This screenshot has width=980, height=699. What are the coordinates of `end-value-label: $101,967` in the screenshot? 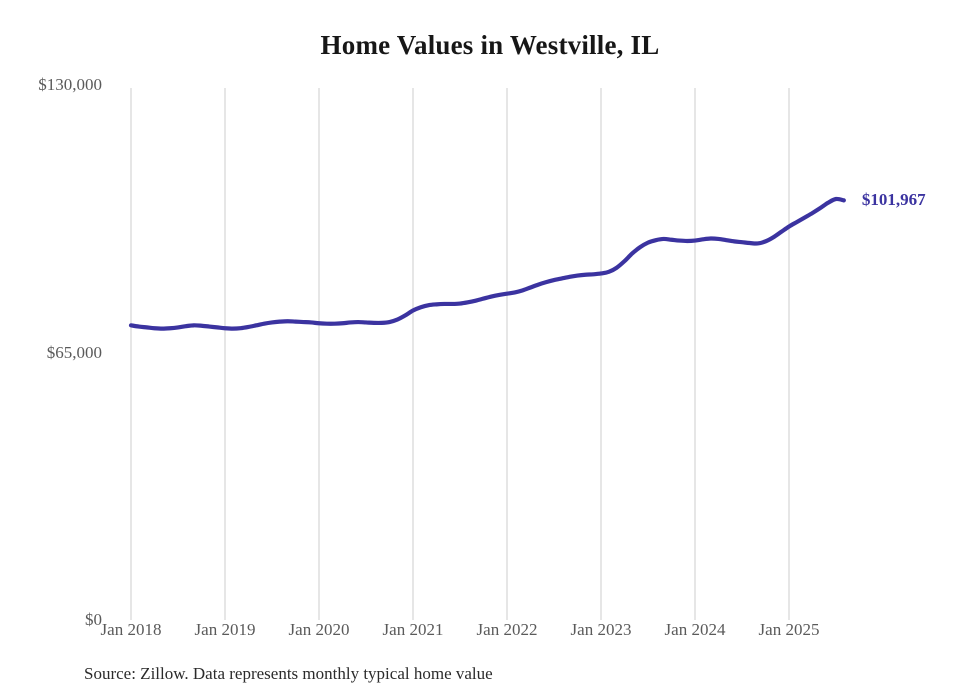 It's located at (893, 200).